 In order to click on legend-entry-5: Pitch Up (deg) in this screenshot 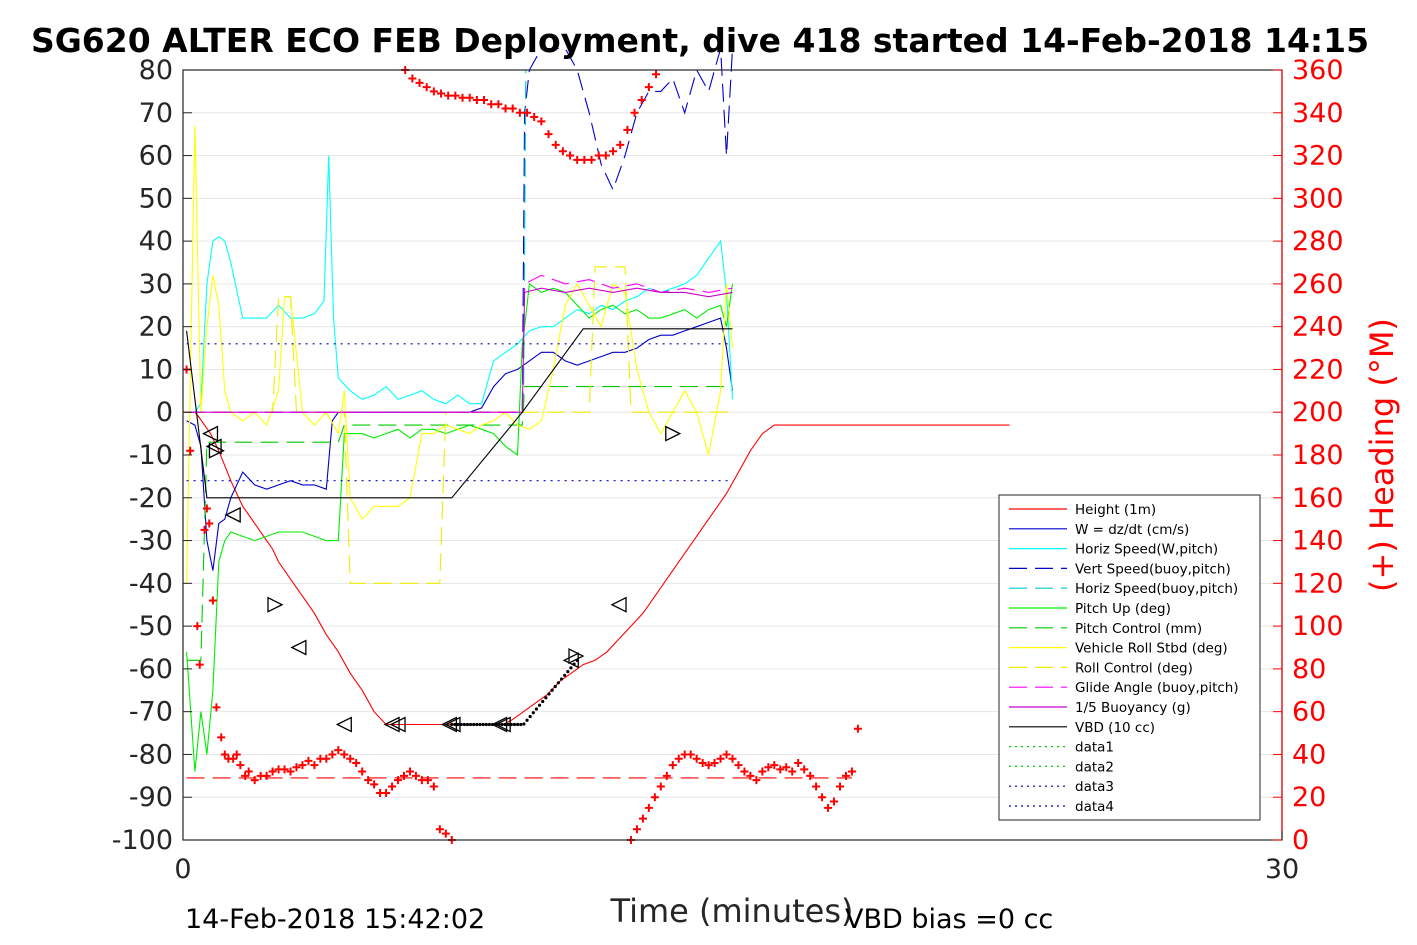, I will do `click(1123, 609)`.